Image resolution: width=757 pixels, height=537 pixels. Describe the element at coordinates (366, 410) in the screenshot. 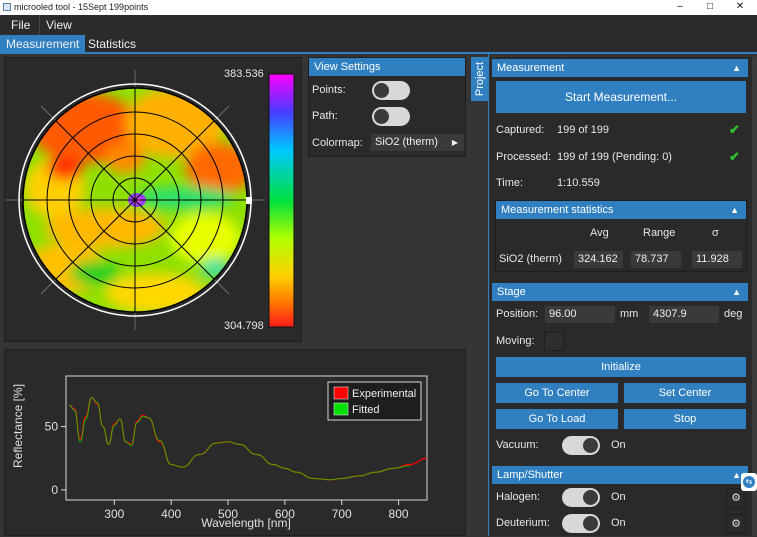

I see `legend-label-fitted: Fitted` at that location.